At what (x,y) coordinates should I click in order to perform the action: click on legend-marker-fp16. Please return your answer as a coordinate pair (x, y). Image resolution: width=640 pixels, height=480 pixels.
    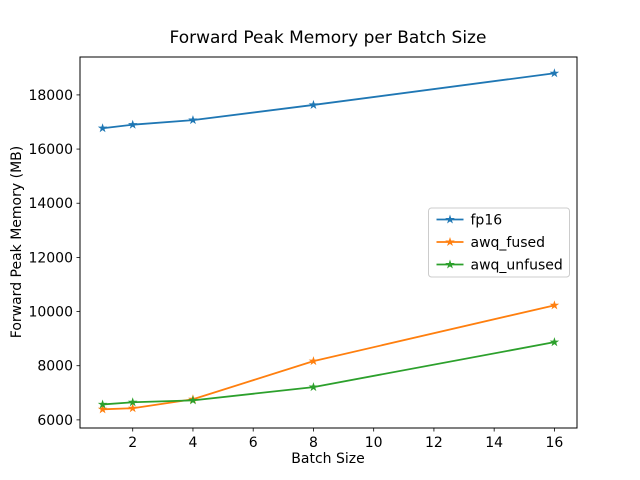
    Looking at the image, I should click on (450, 219).